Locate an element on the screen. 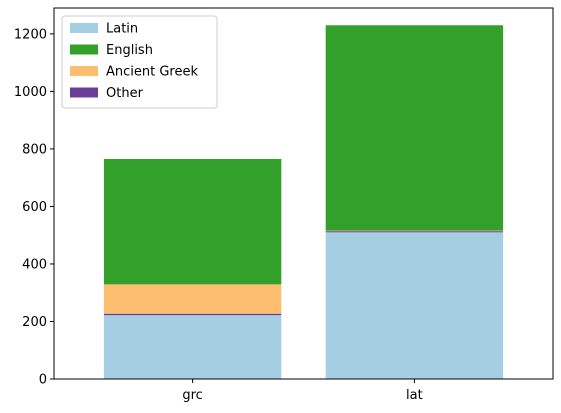 The image size is (561, 413). legend-label-ancient-greek: Ancient Greek is located at coordinates (152, 72).